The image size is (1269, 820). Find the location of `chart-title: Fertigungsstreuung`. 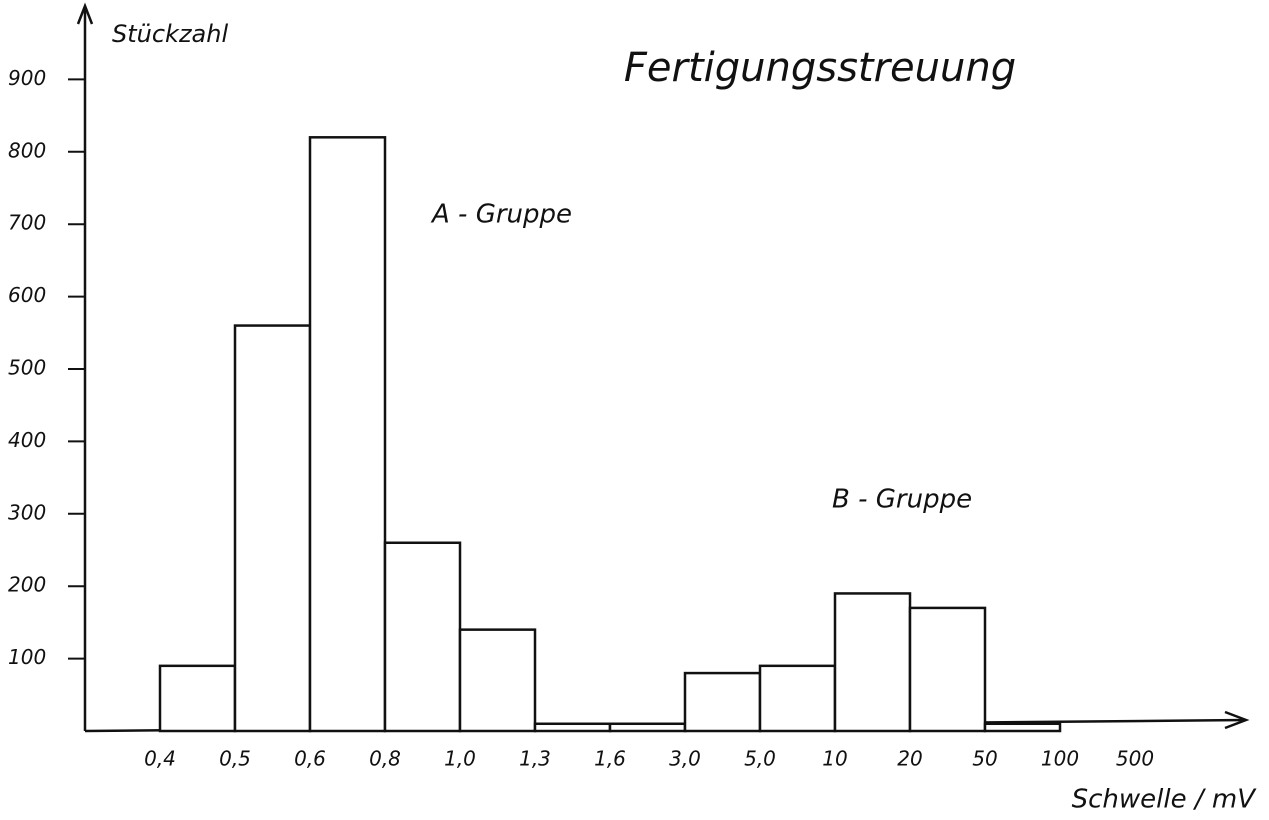

chart-title: Fertigungsstreuung is located at coordinates (820, 68).